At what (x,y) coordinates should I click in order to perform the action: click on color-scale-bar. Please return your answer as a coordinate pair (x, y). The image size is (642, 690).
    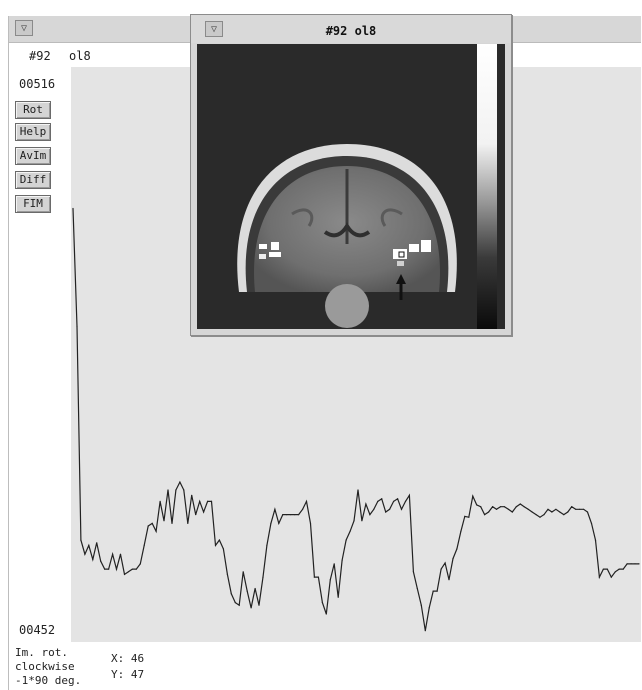
    Looking at the image, I should click on (487, 186).